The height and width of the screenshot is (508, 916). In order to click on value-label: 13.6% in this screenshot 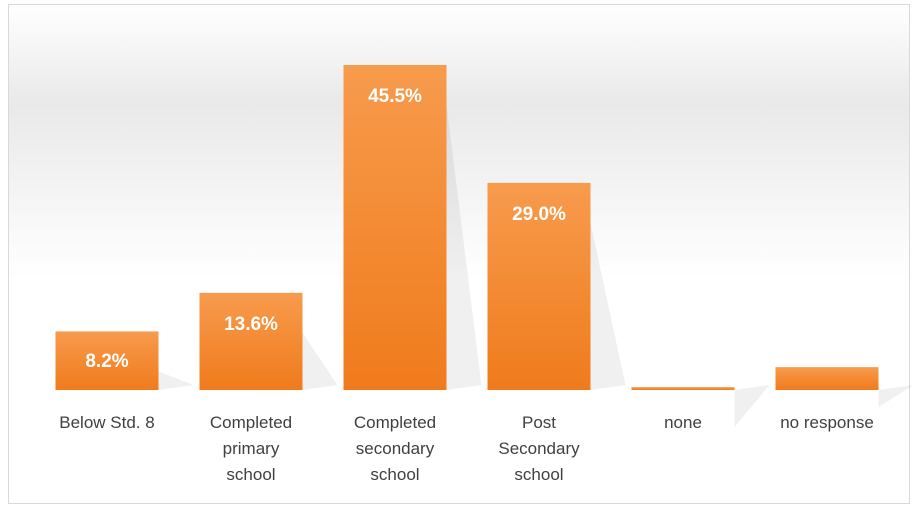, I will do `click(251, 324)`.